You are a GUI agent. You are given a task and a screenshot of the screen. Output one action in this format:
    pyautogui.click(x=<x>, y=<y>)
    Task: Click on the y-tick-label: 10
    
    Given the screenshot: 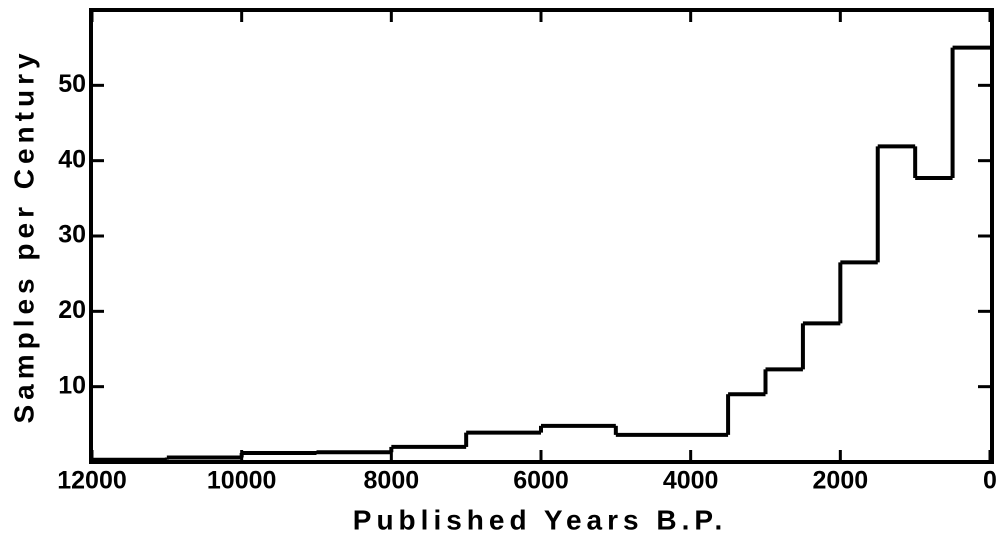 What is the action you would take?
    pyautogui.click(x=72, y=385)
    